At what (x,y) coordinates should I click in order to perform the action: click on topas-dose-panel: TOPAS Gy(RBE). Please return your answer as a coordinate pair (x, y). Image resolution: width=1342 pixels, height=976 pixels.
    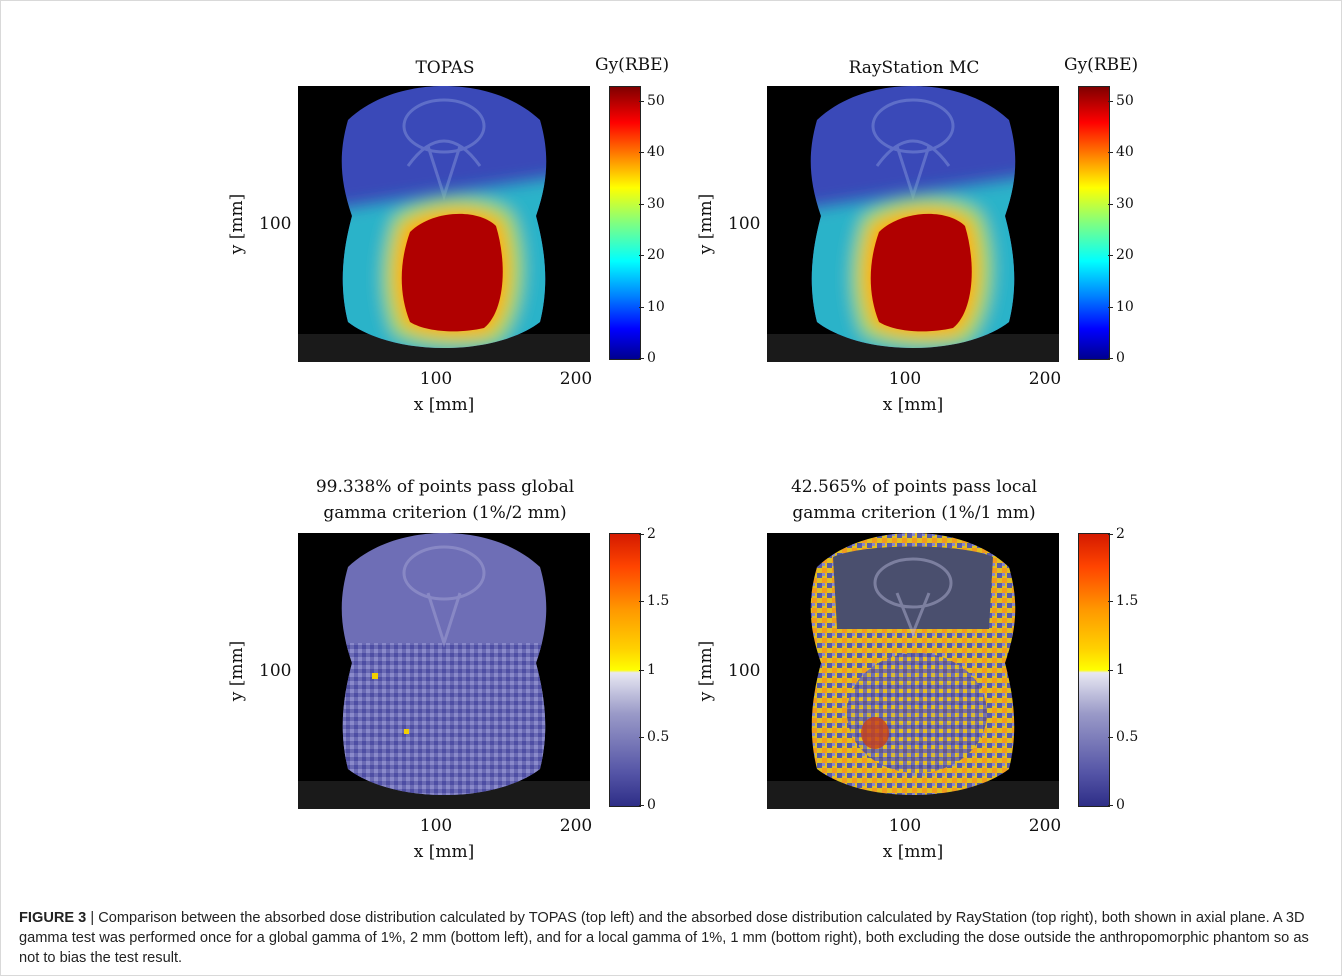
    Looking at the image, I should click on (458, 253).